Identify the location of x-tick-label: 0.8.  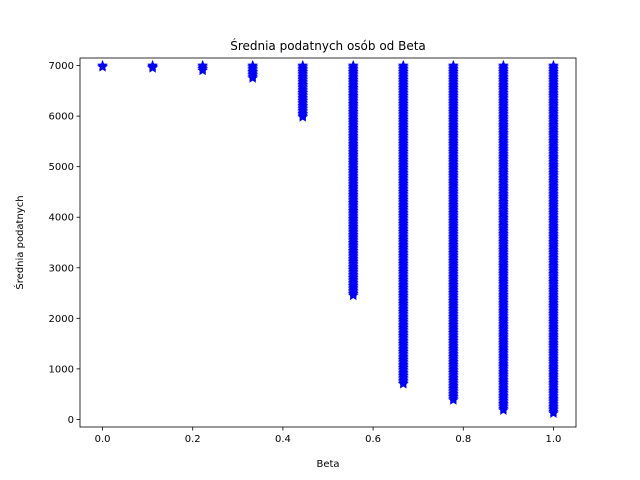
(463, 439).